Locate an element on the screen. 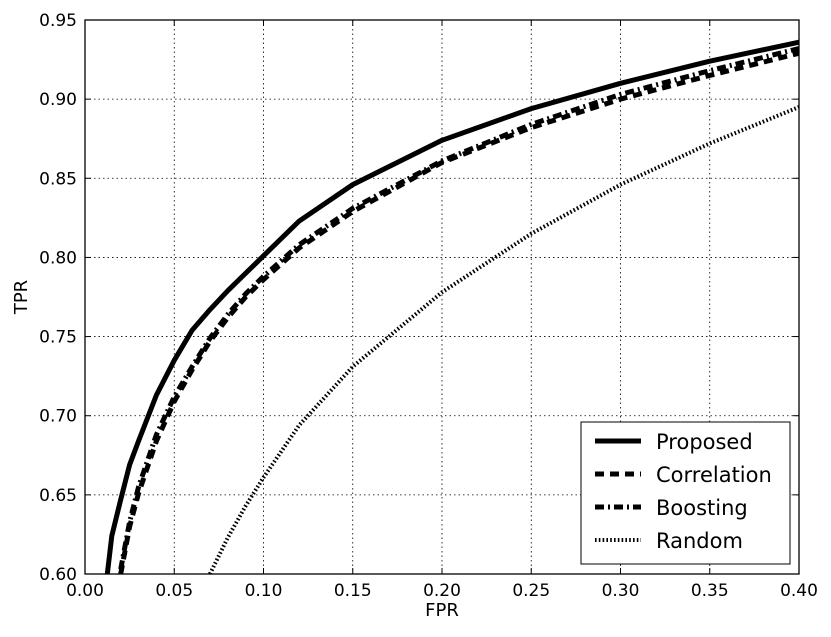 The image size is (831, 637). legend-label-proposed: Proposed is located at coordinates (704, 442).